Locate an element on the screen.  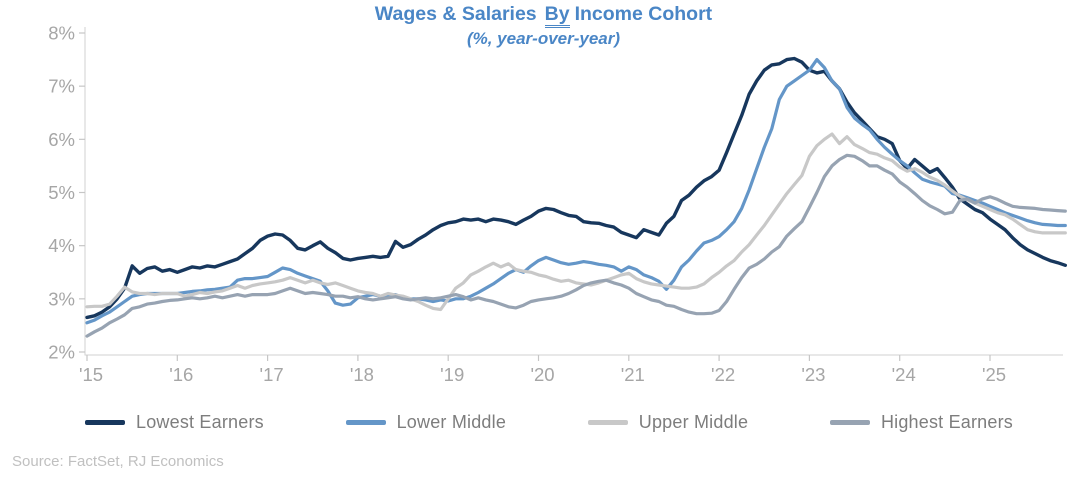
chart-title: Wages & Salaries By Income Cohort is located at coordinates (543, 15).